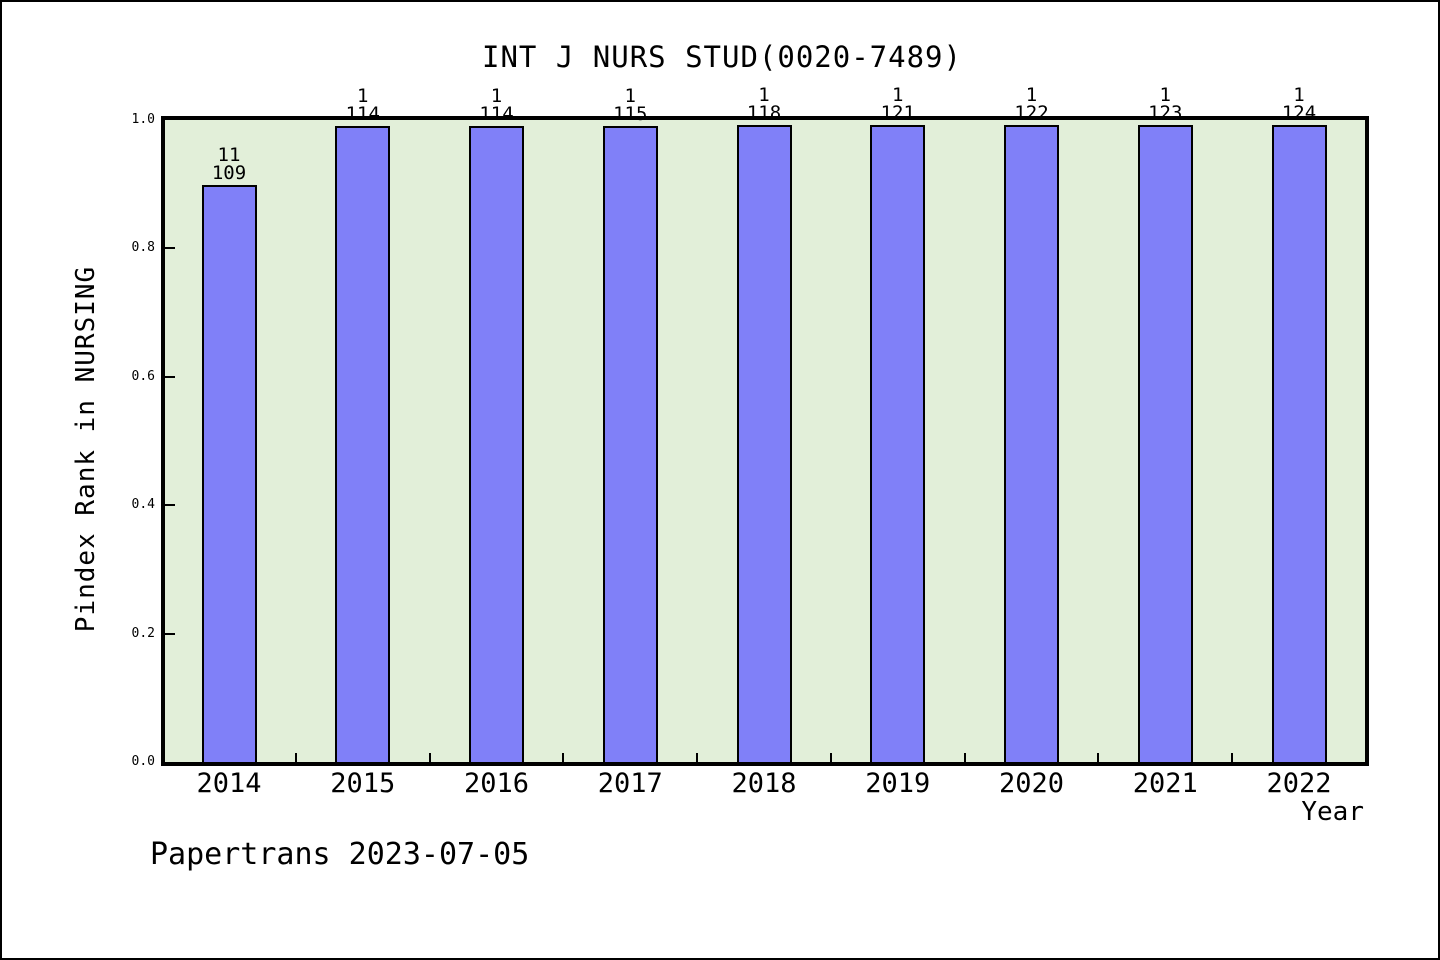 The width and height of the screenshot is (1440, 960). What do you see at coordinates (363, 444) in the screenshot?
I see `bar-2015` at bounding box center [363, 444].